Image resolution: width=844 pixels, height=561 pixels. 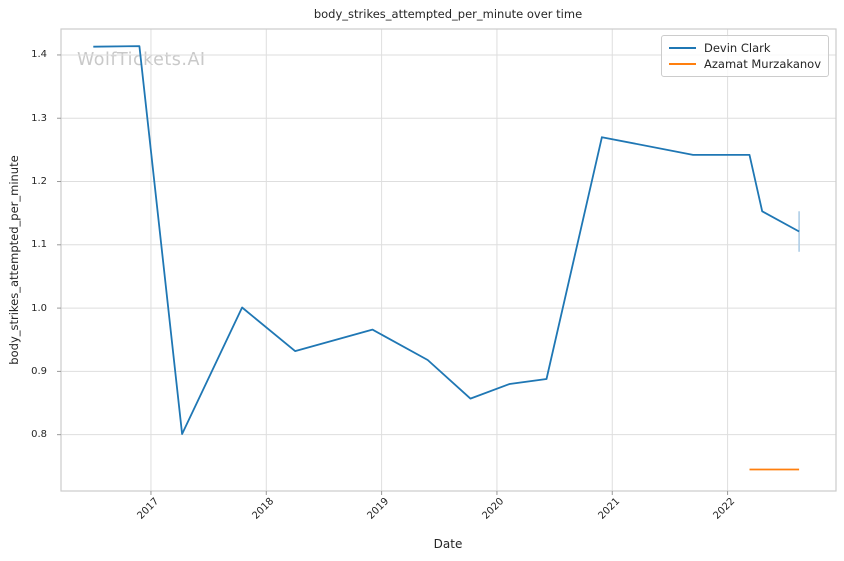 I want to click on legend-item-devin-clark: Devin Clark, so click(x=745, y=48).